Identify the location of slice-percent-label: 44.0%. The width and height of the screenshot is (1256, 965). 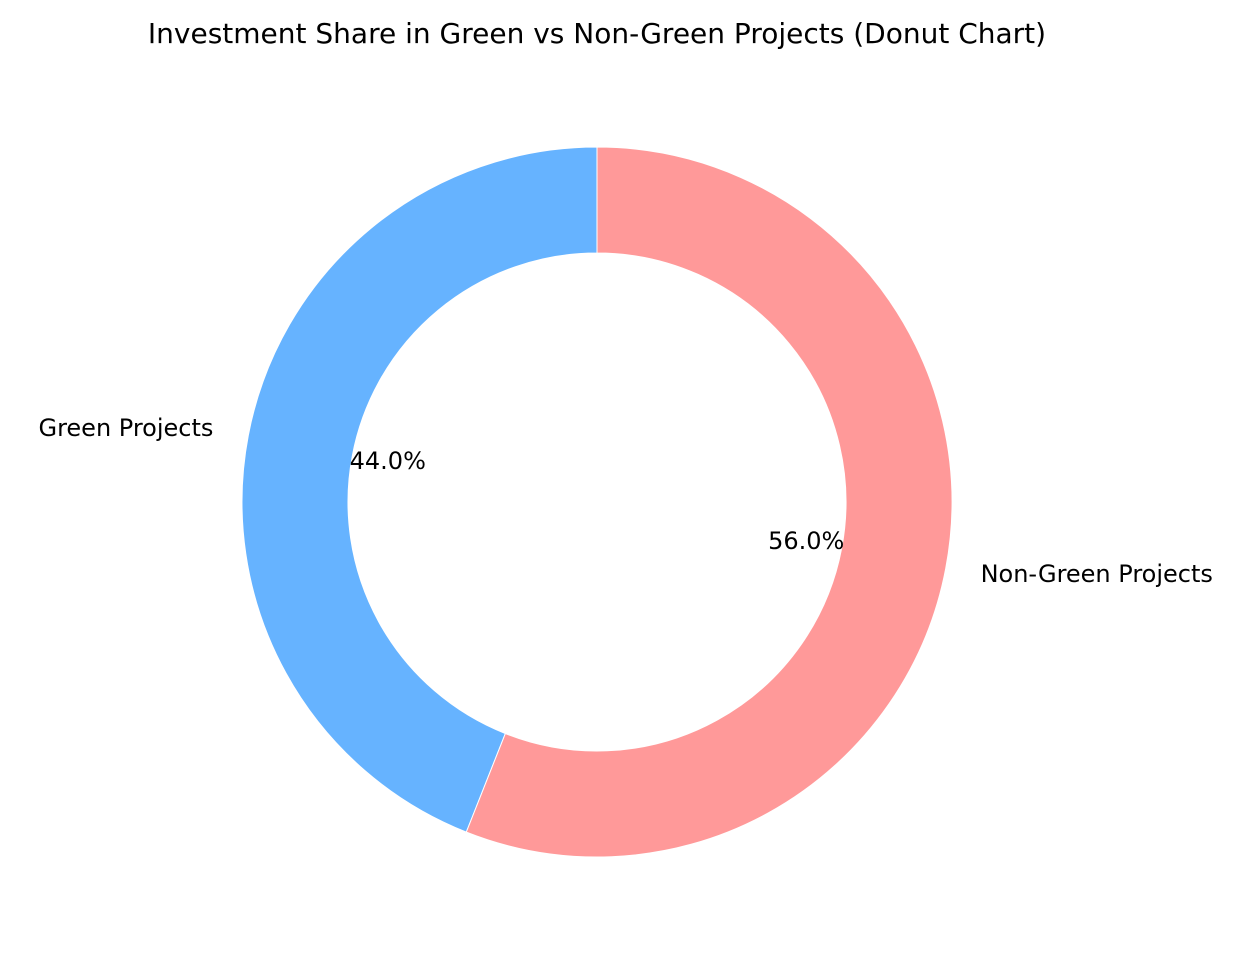
(388, 461).